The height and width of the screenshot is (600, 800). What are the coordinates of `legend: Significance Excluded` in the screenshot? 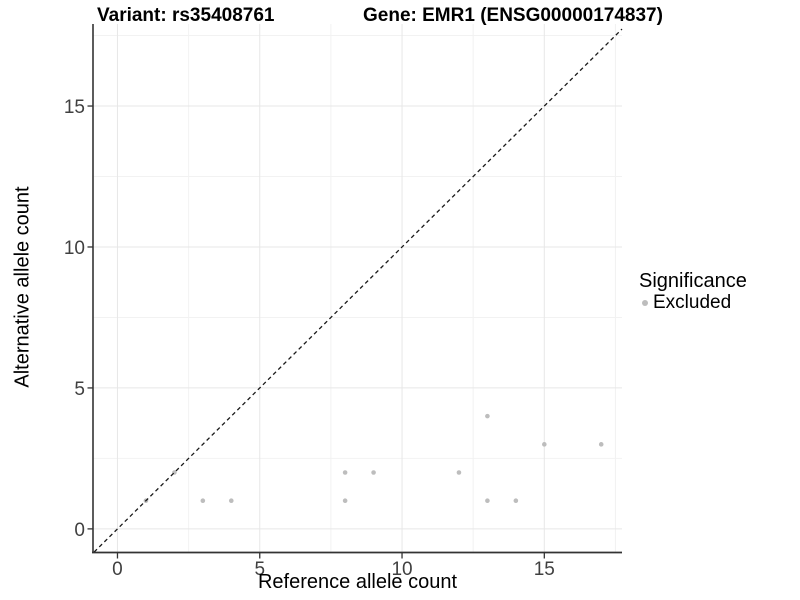 It's located at (693, 292).